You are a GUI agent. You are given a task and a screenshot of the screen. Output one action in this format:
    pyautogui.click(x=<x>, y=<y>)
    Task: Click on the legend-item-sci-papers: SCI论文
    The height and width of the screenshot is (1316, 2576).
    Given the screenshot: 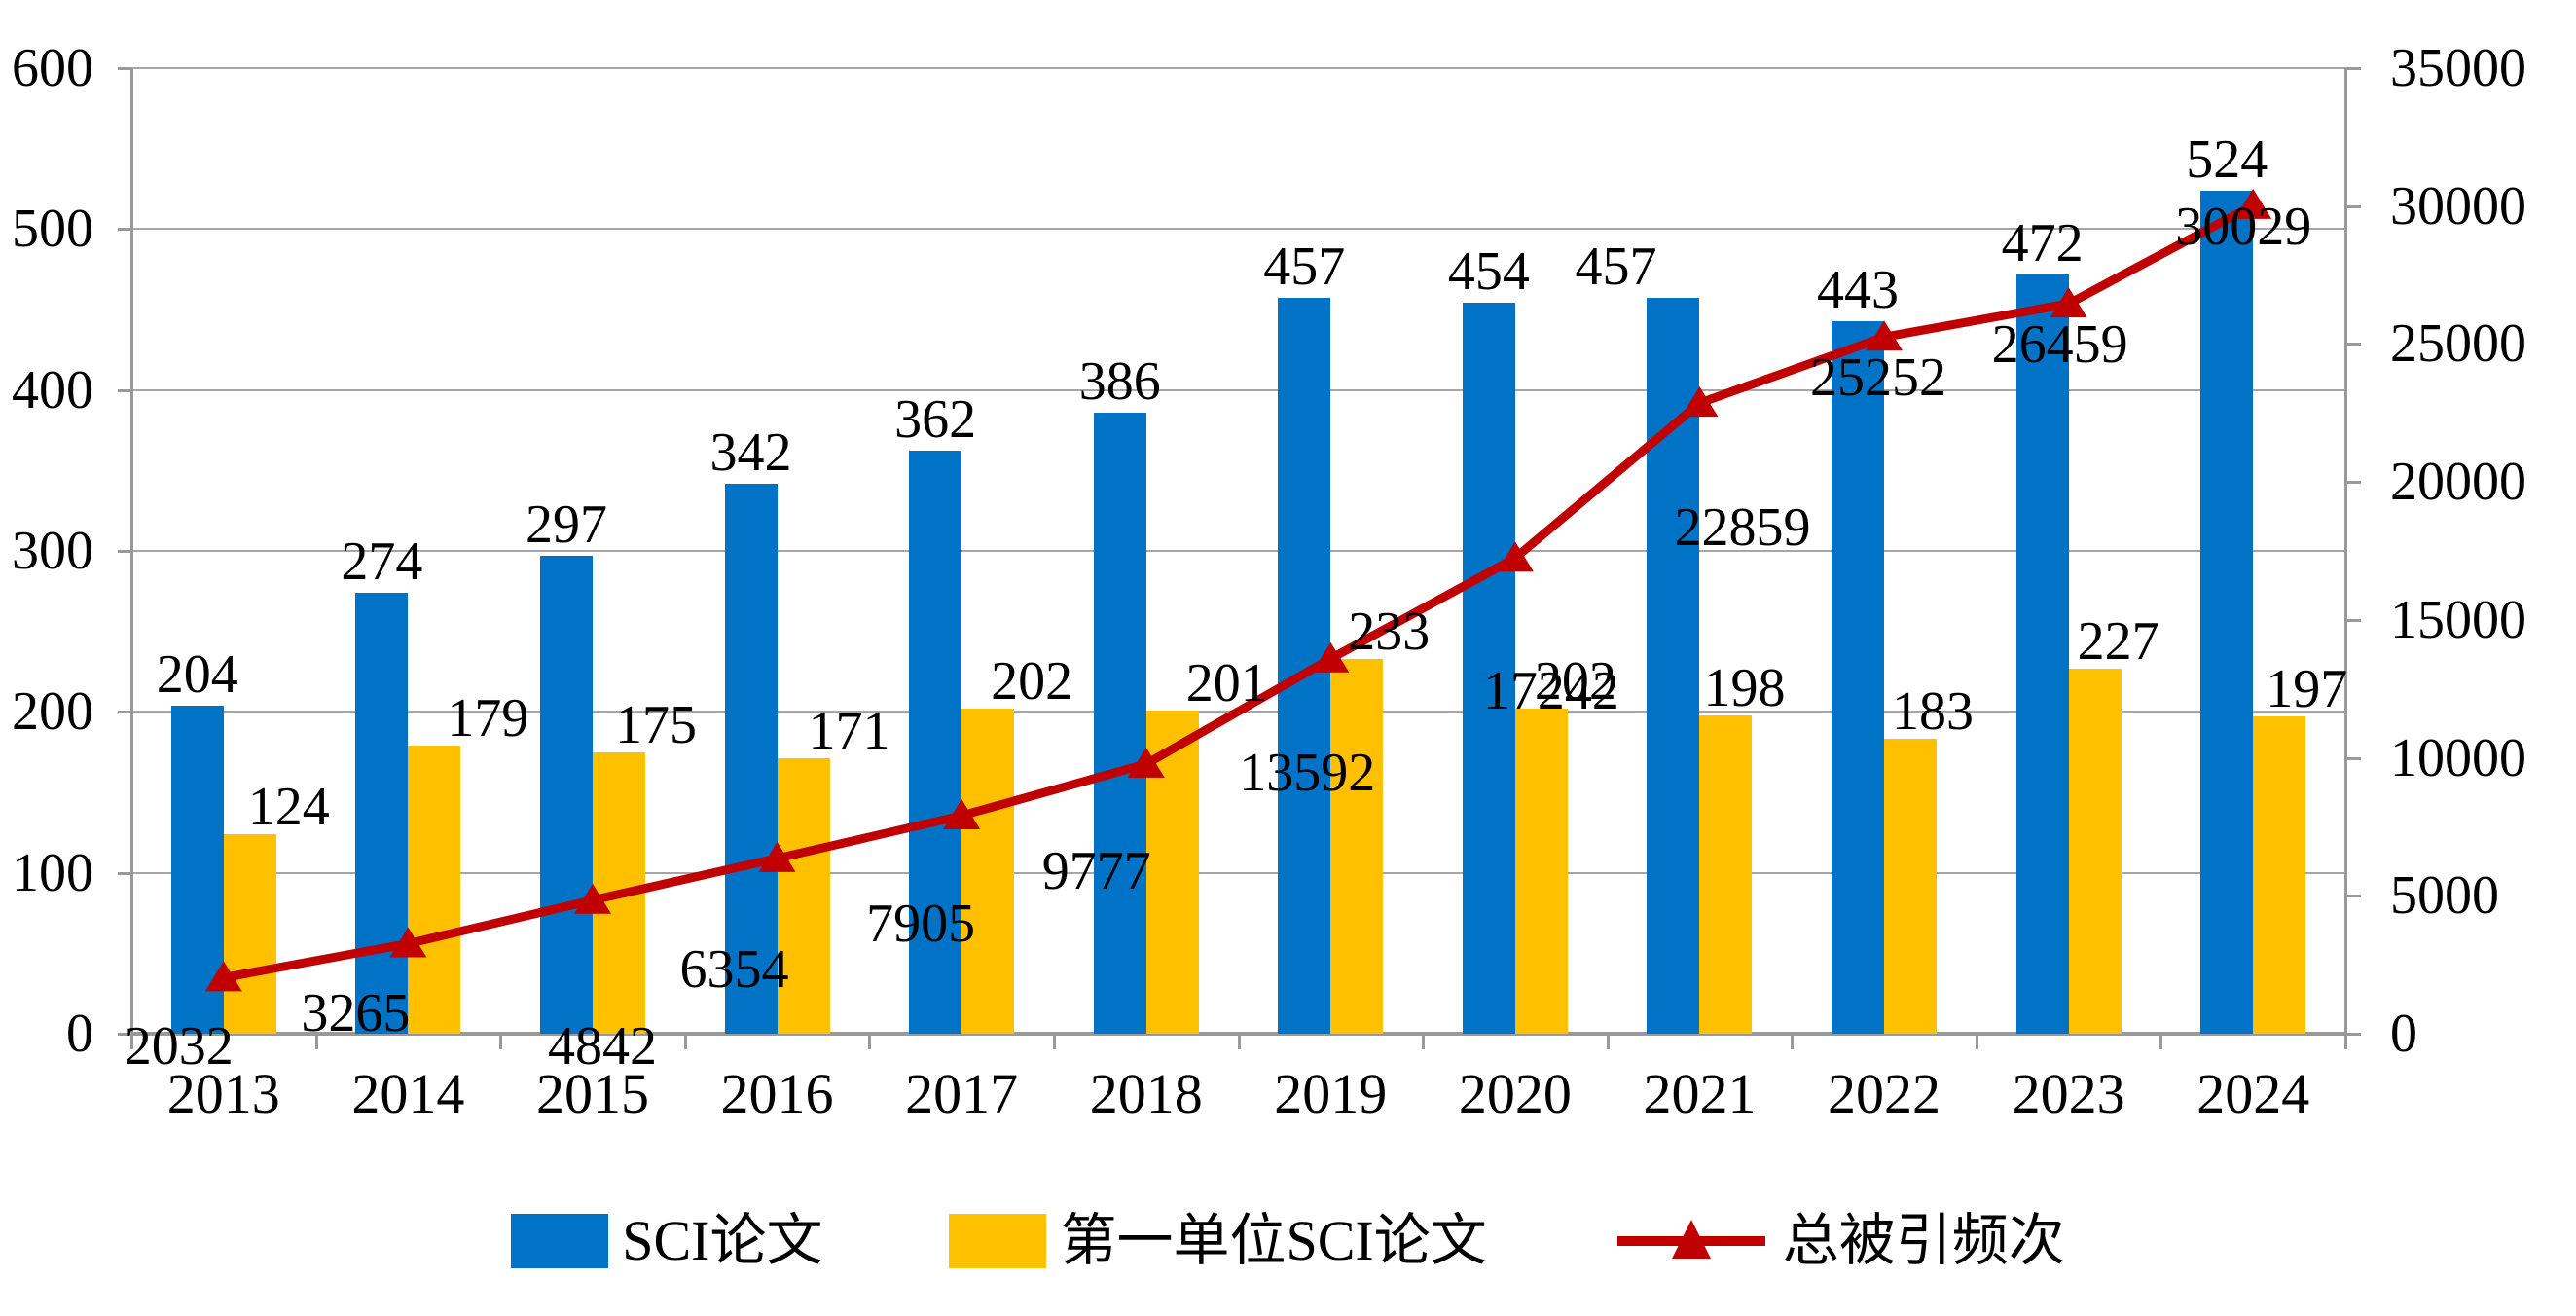 What is the action you would take?
    pyautogui.click(x=666, y=1241)
    